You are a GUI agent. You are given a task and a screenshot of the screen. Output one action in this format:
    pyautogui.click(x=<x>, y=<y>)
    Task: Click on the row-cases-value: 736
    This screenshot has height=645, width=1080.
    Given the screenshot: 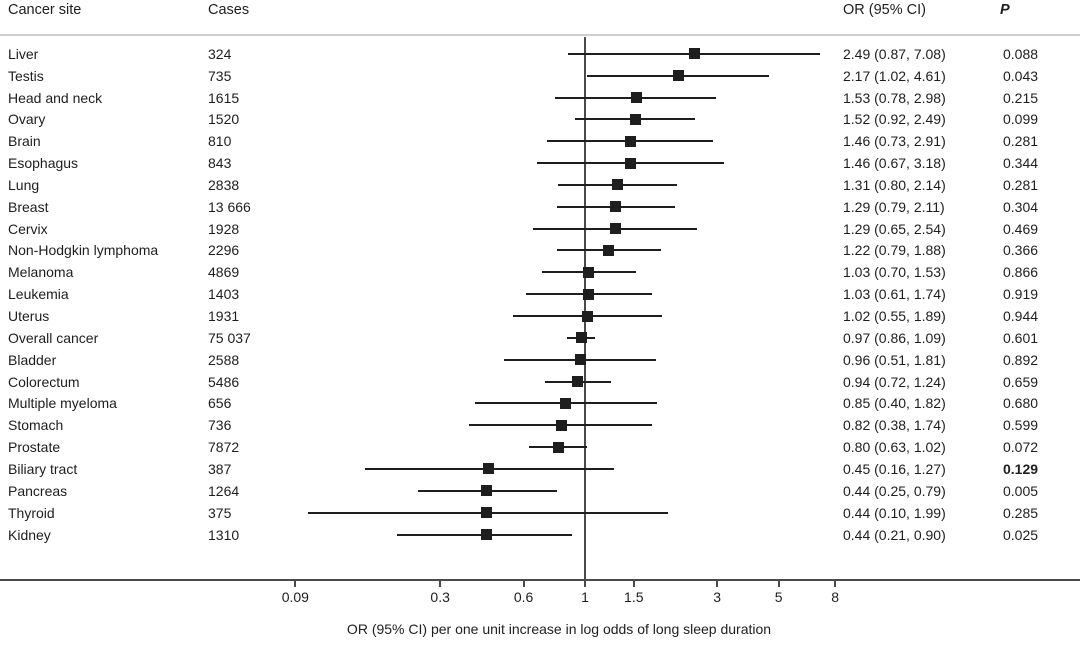 What is the action you would take?
    pyautogui.click(x=220, y=425)
    